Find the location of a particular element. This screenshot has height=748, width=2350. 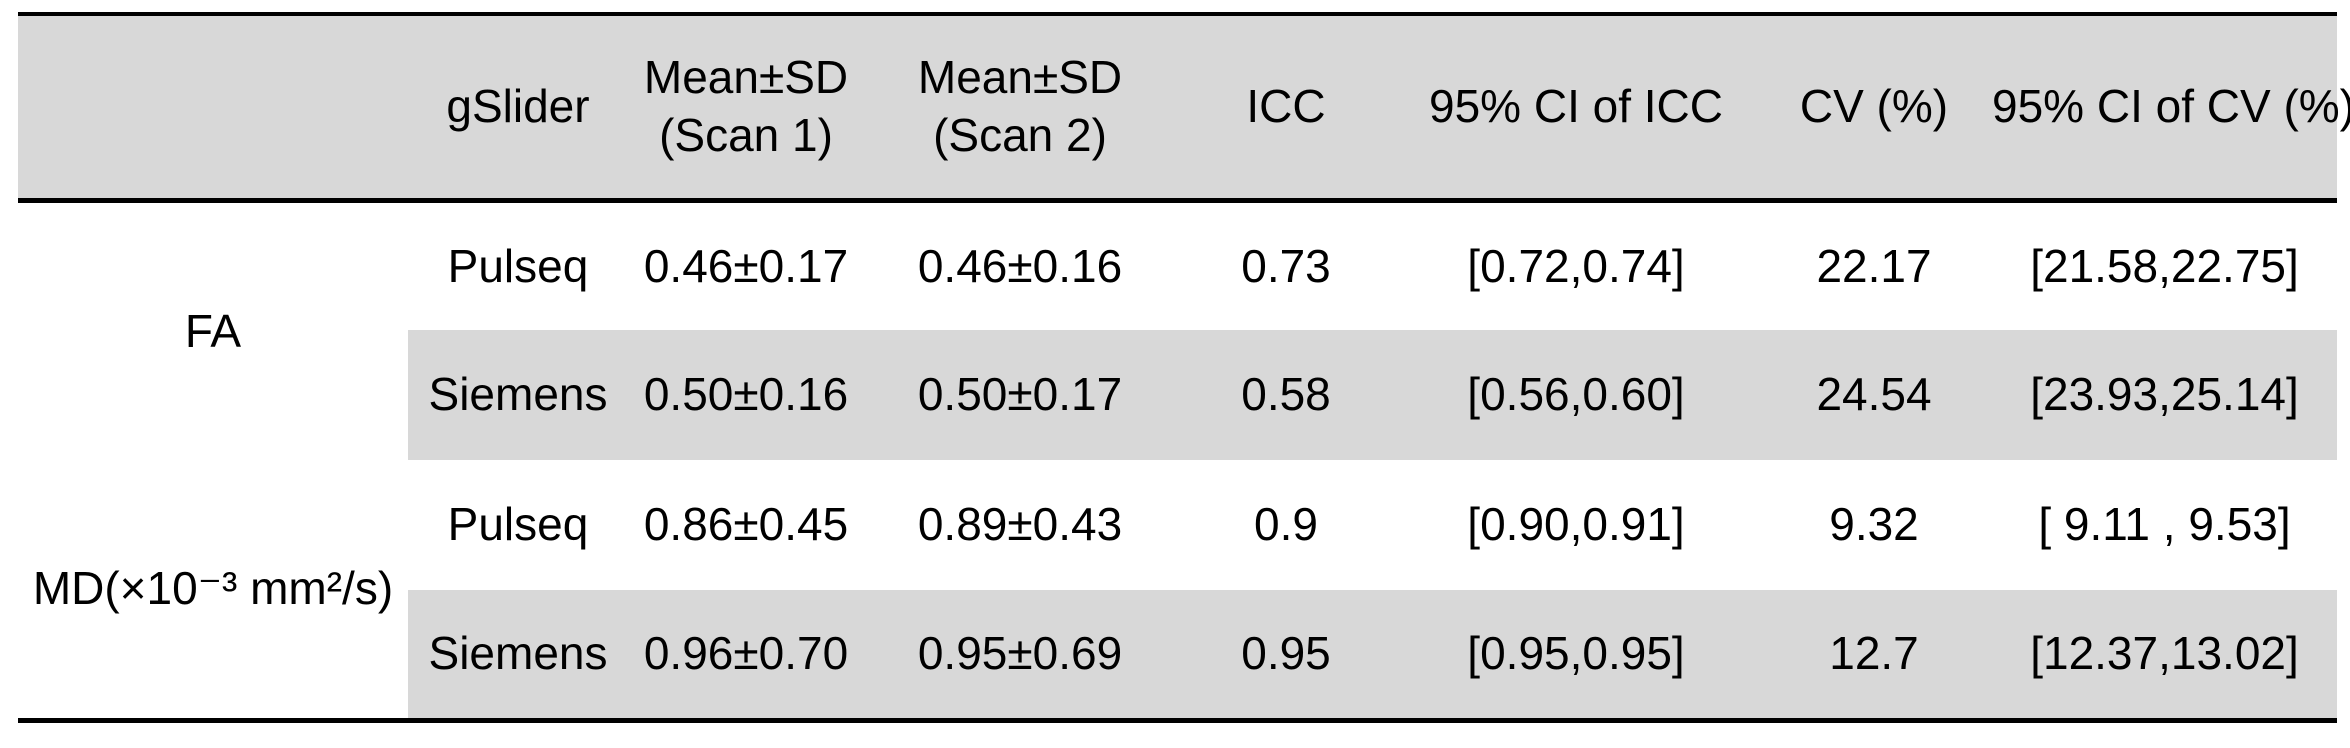

header-metric-blank is located at coordinates (213, 108).